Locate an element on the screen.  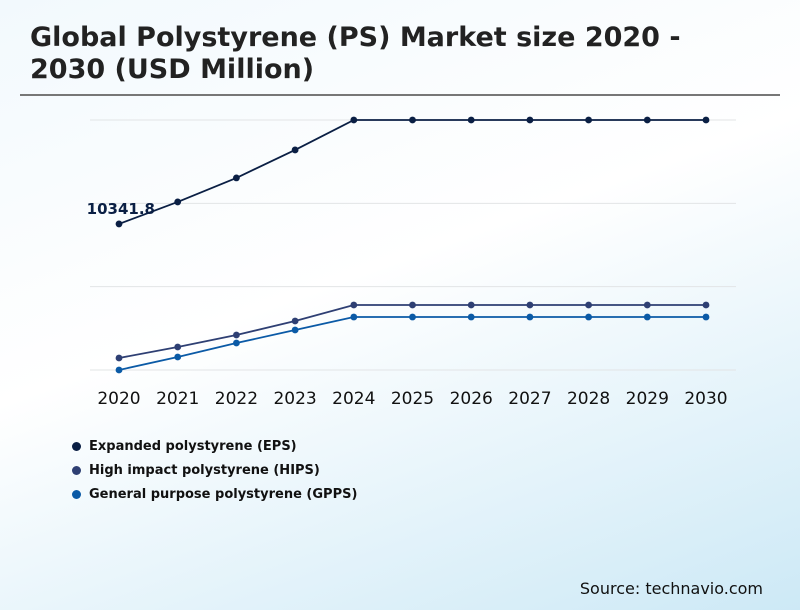
x-tick-label: 2025 is located at coordinates (412, 399).